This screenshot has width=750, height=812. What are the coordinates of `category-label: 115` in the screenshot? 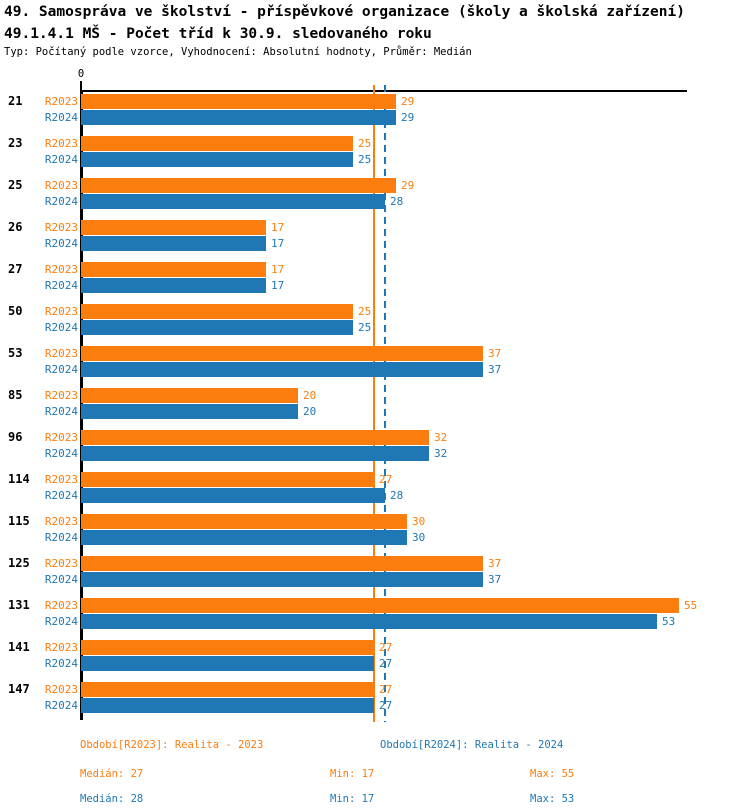 It's located at (19, 521).